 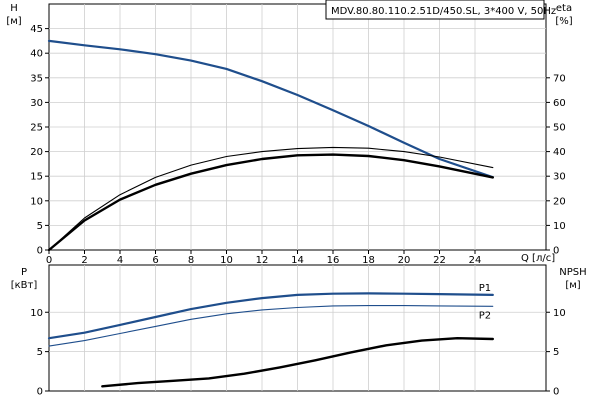 What do you see at coordinates (14, 8) in the screenshot?
I see `y-left-label-h: H` at bounding box center [14, 8].